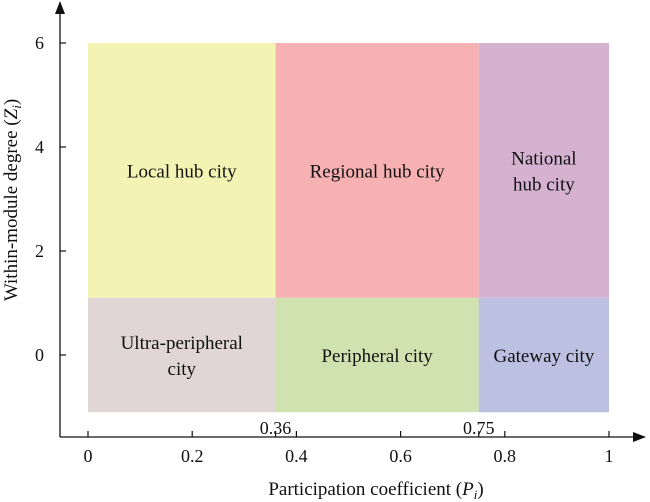  What do you see at coordinates (543, 158) in the screenshot?
I see `region-label-national-hub: National` at bounding box center [543, 158].